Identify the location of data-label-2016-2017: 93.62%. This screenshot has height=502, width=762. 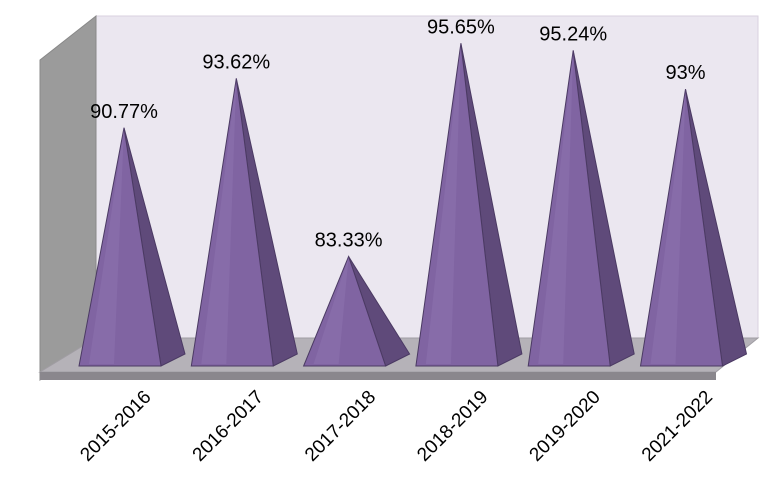
(236, 62).